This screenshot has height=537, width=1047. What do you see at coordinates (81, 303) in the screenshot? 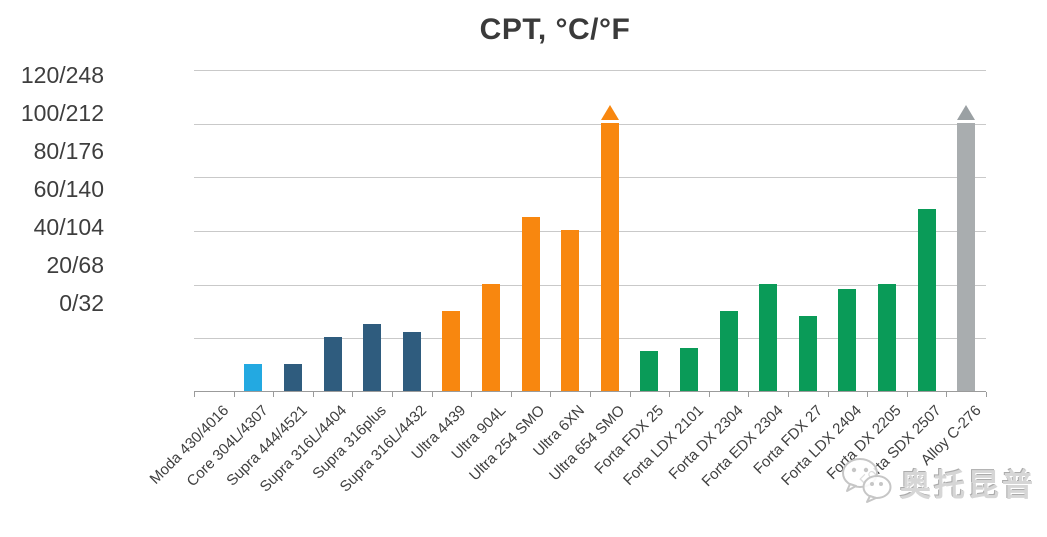
I see `y-tick-label: 0/32` at bounding box center [81, 303].